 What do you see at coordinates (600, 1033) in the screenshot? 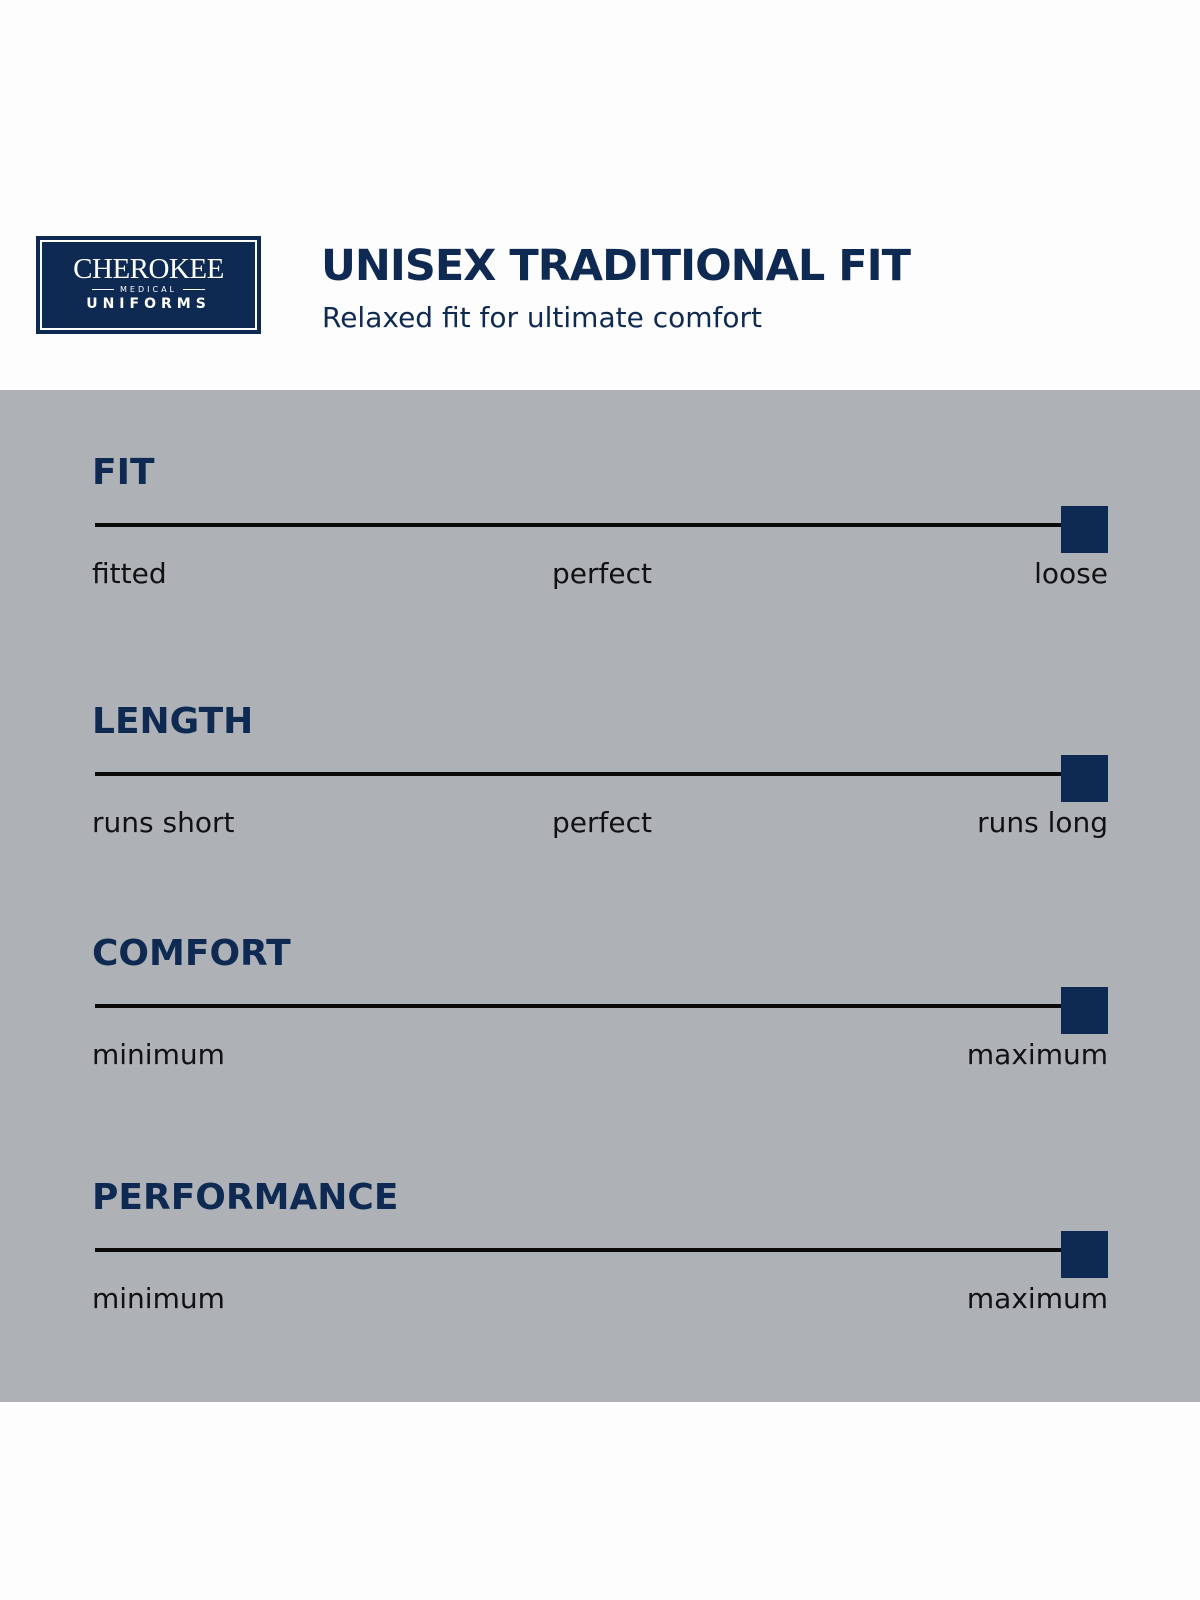
I see `scale-comfort: COMFORT minimum maximum` at bounding box center [600, 1033].